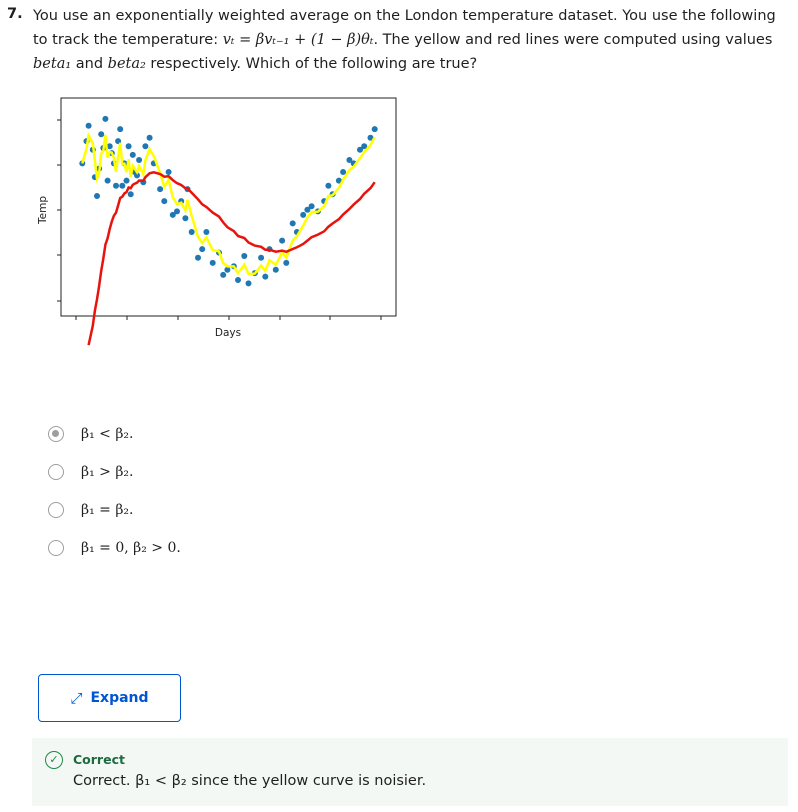 The height and width of the screenshot is (812, 798). Describe the element at coordinates (228, 318) in the screenshot. I see `x-ticks` at that location.